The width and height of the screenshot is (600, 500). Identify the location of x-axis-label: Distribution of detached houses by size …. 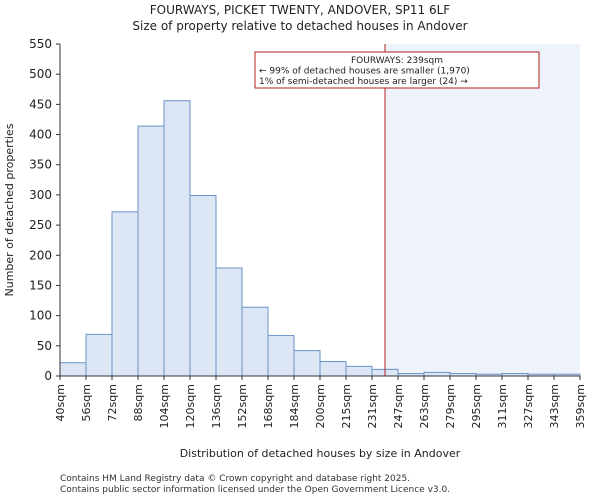
(320, 453).